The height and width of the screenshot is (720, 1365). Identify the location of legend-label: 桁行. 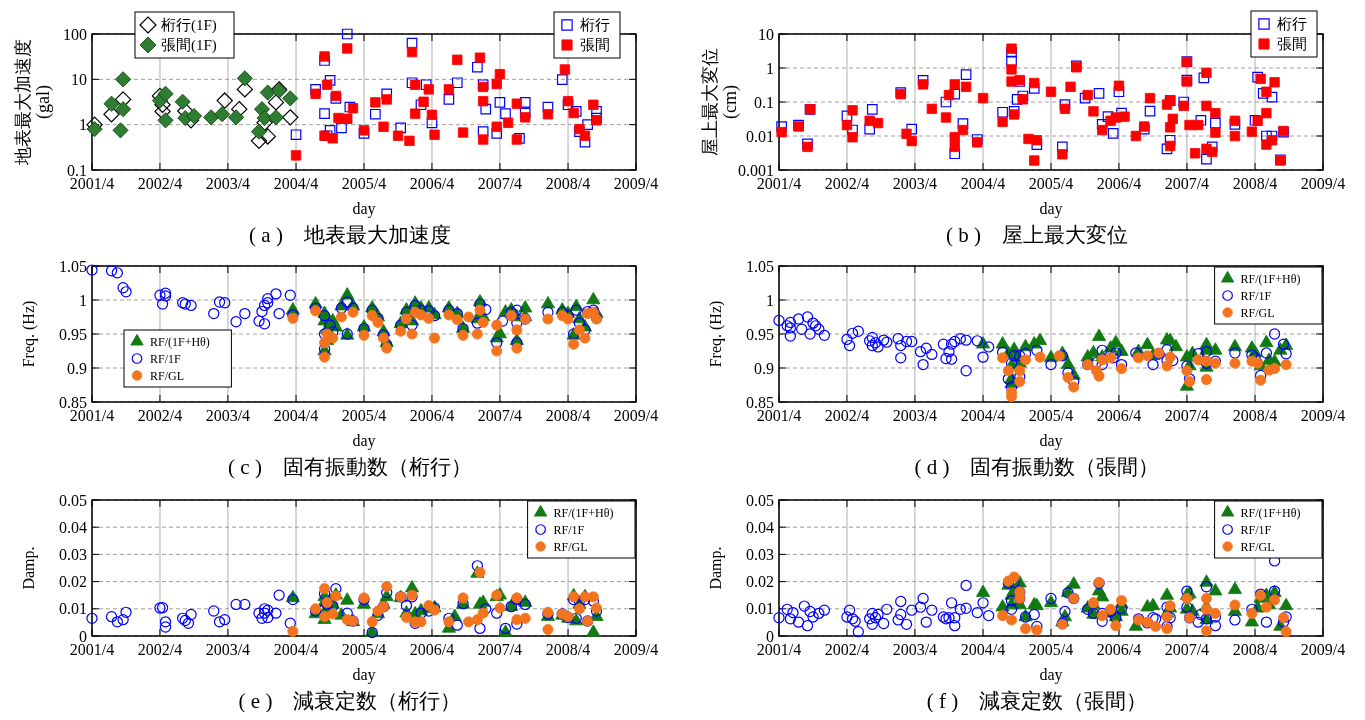
(1292, 24).